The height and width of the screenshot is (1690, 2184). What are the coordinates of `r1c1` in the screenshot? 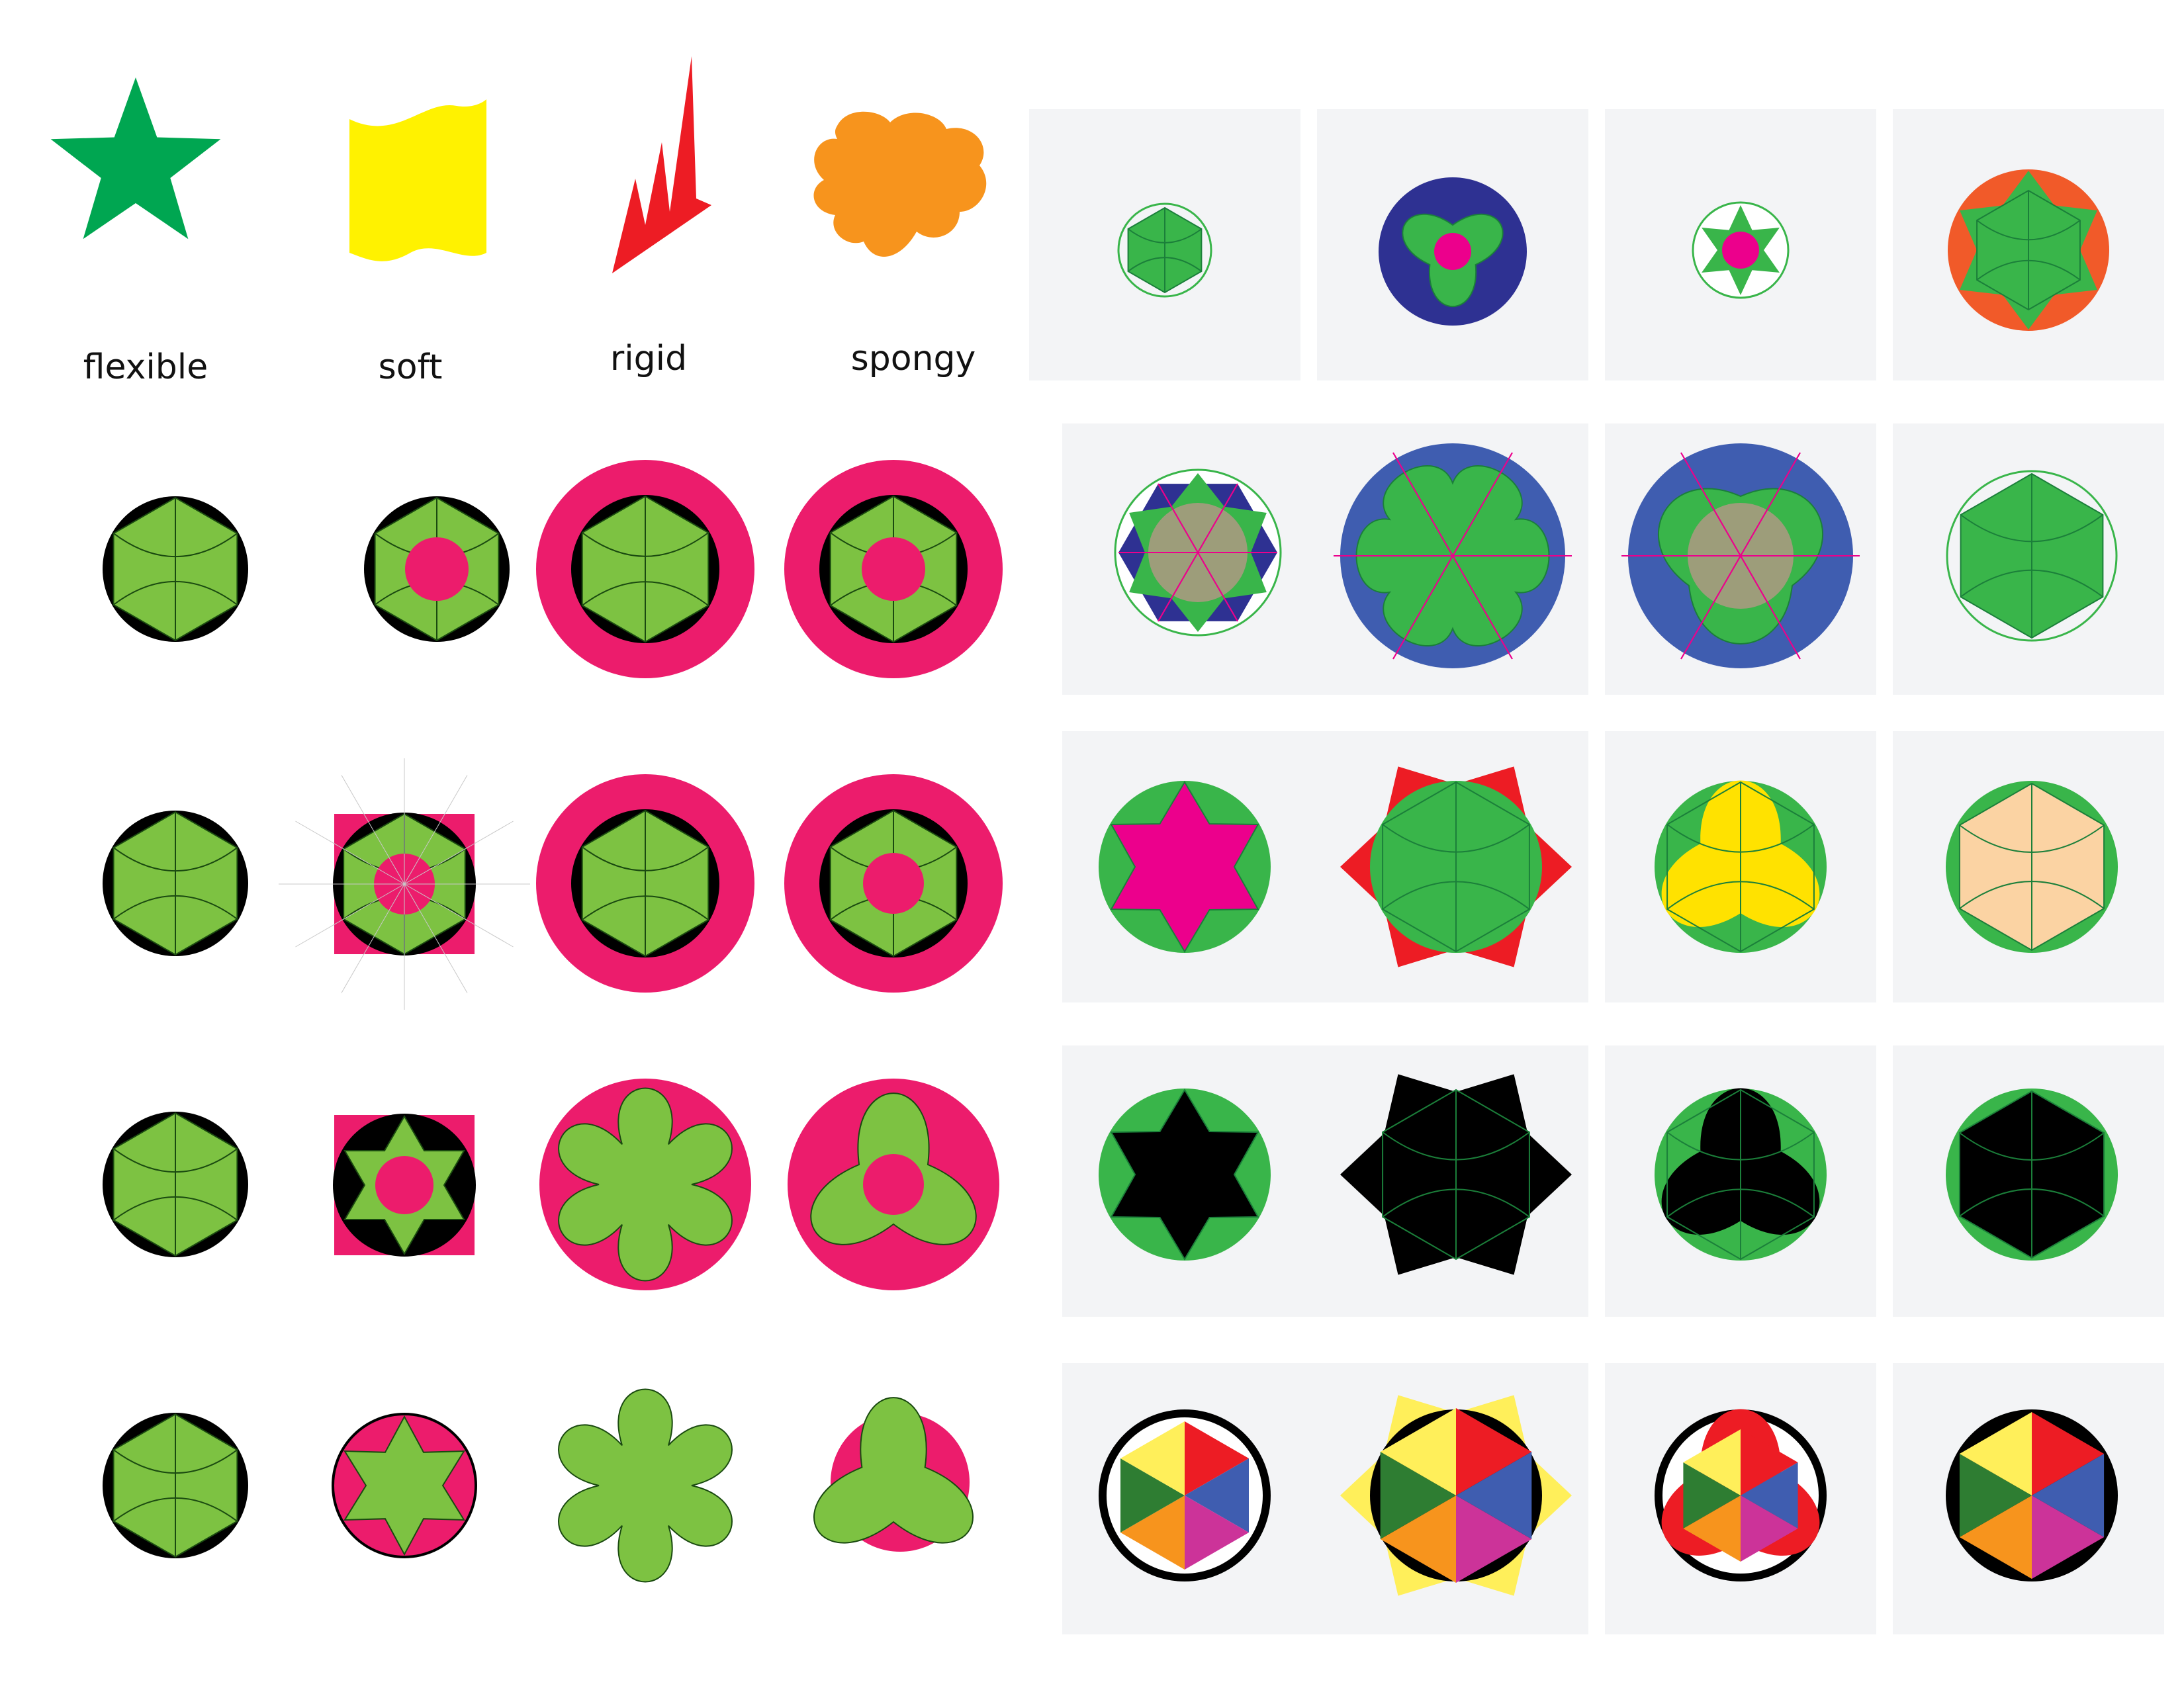 It's located at (1453, 555).